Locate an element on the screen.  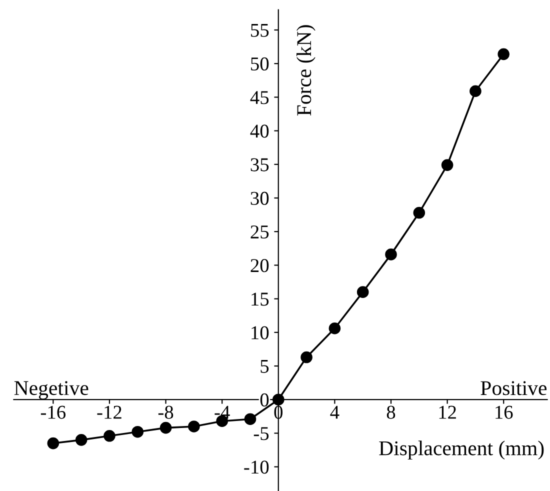
y-tick-label: -5 is located at coordinates (261, 433).